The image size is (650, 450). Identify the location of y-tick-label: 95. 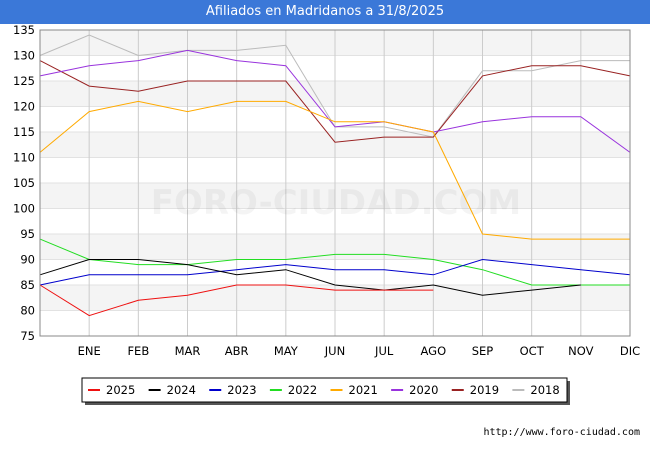
(27, 234).